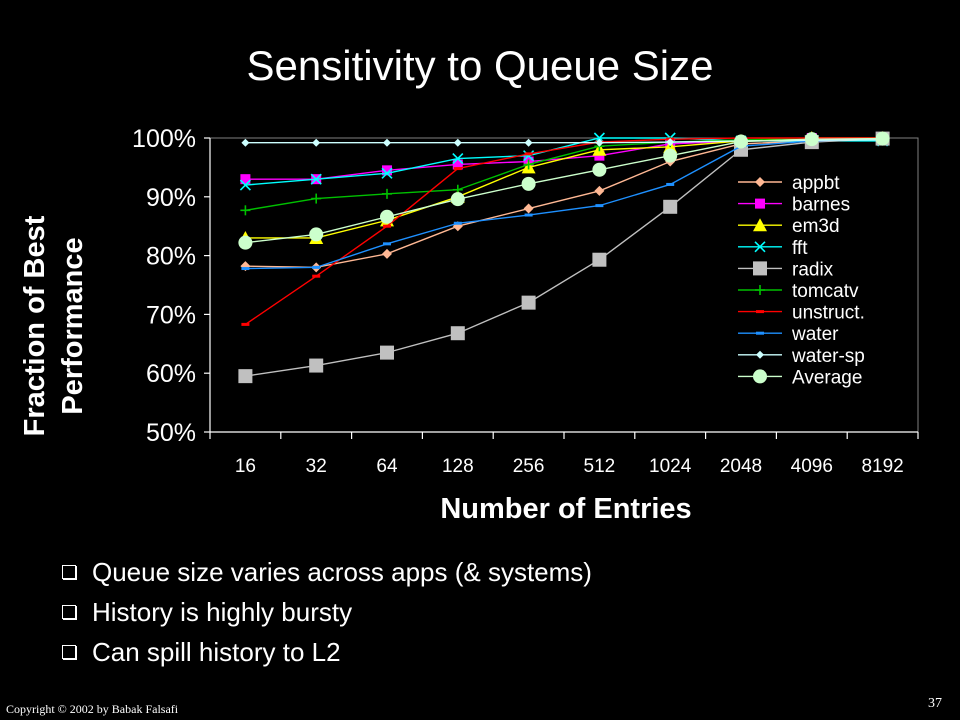 The width and height of the screenshot is (960, 720). Describe the element at coordinates (171, 257) in the screenshot. I see `y-tick-label: 80%` at that location.